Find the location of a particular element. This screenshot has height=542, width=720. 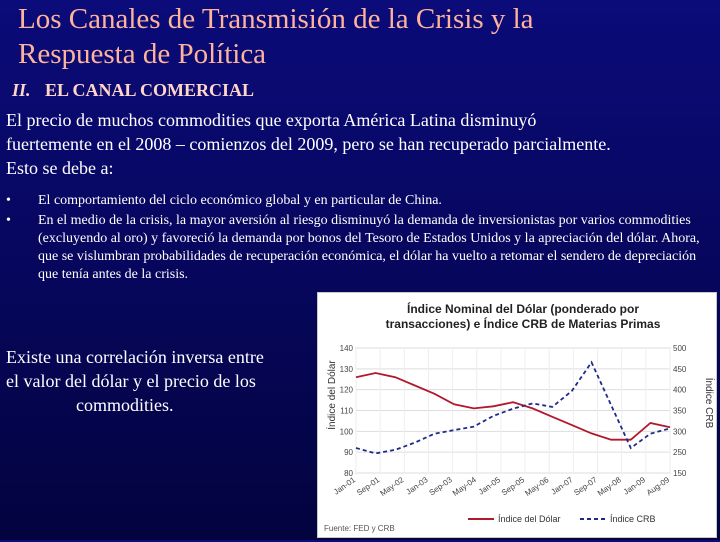

x-tick-label: Sep-01 is located at coordinates (368, 486).